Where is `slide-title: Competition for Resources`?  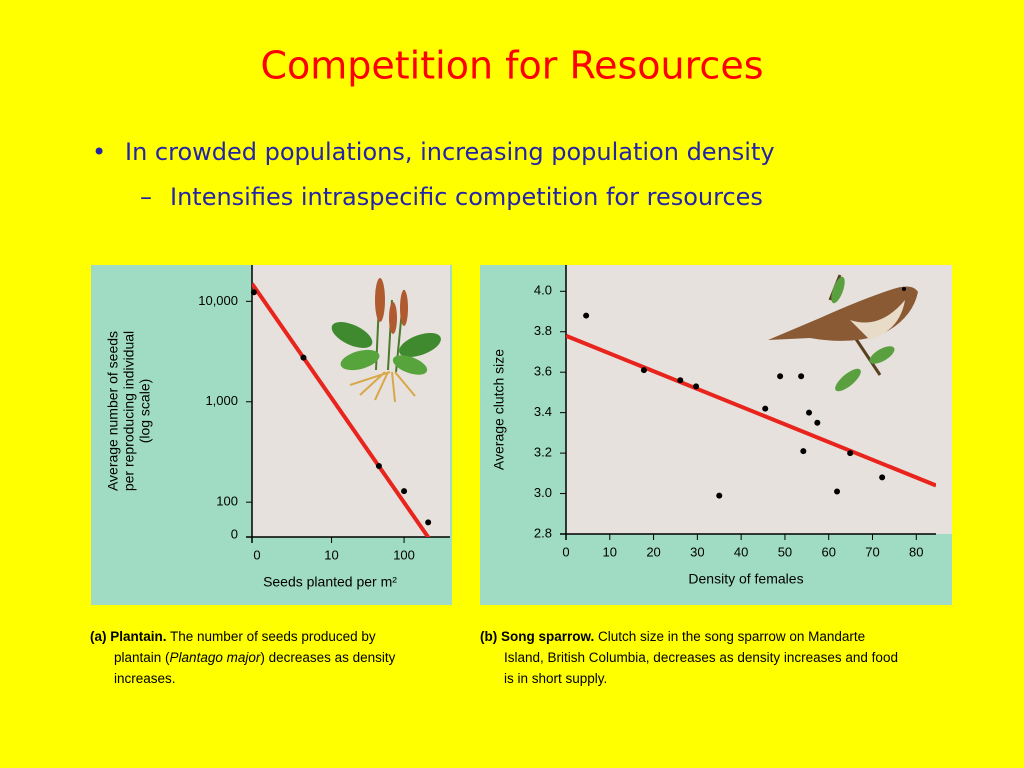 slide-title: Competition for Resources is located at coordinates (511, 66).